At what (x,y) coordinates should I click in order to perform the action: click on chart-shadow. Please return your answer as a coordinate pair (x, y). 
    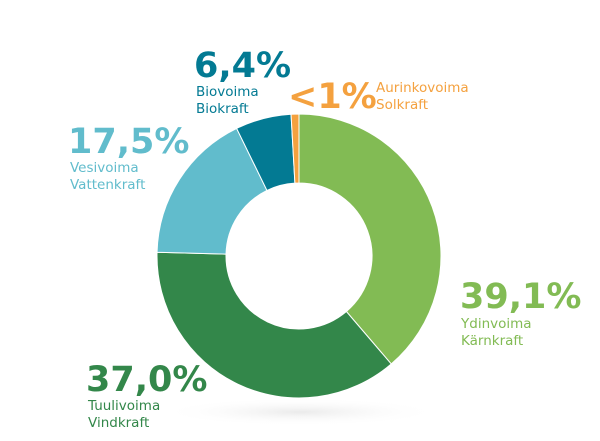
    Looking at the image, I should click on (300, 412).